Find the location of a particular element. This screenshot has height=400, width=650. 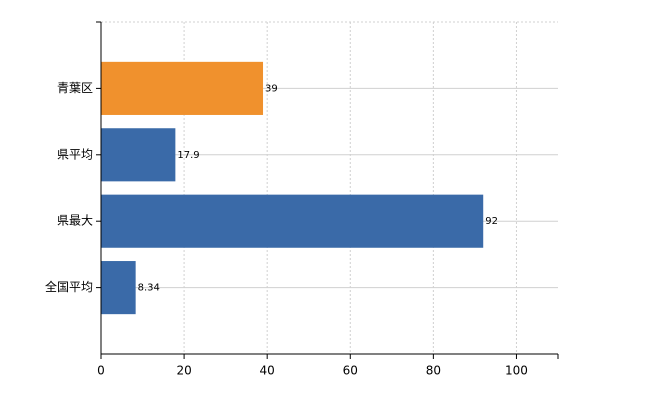

y-tick-label: 全国平均 is located at coordinates (69, 286).